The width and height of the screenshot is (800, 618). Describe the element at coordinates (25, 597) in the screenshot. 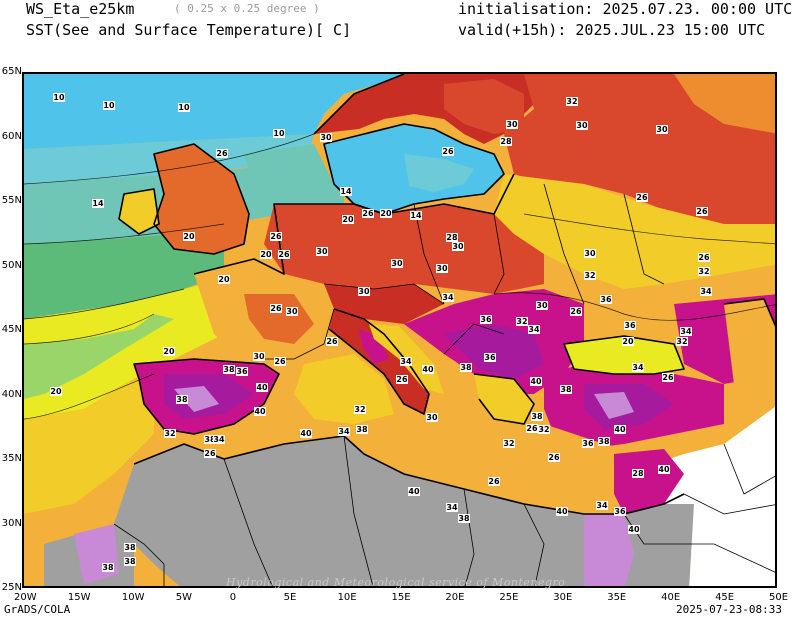

I see `lon-tick-label: 20W` at that location.